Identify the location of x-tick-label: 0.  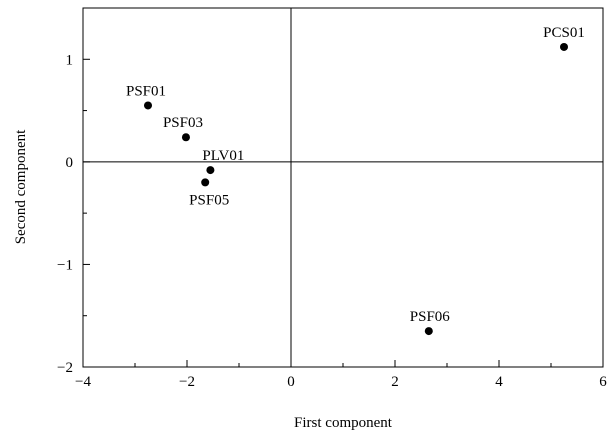
(291, 382).